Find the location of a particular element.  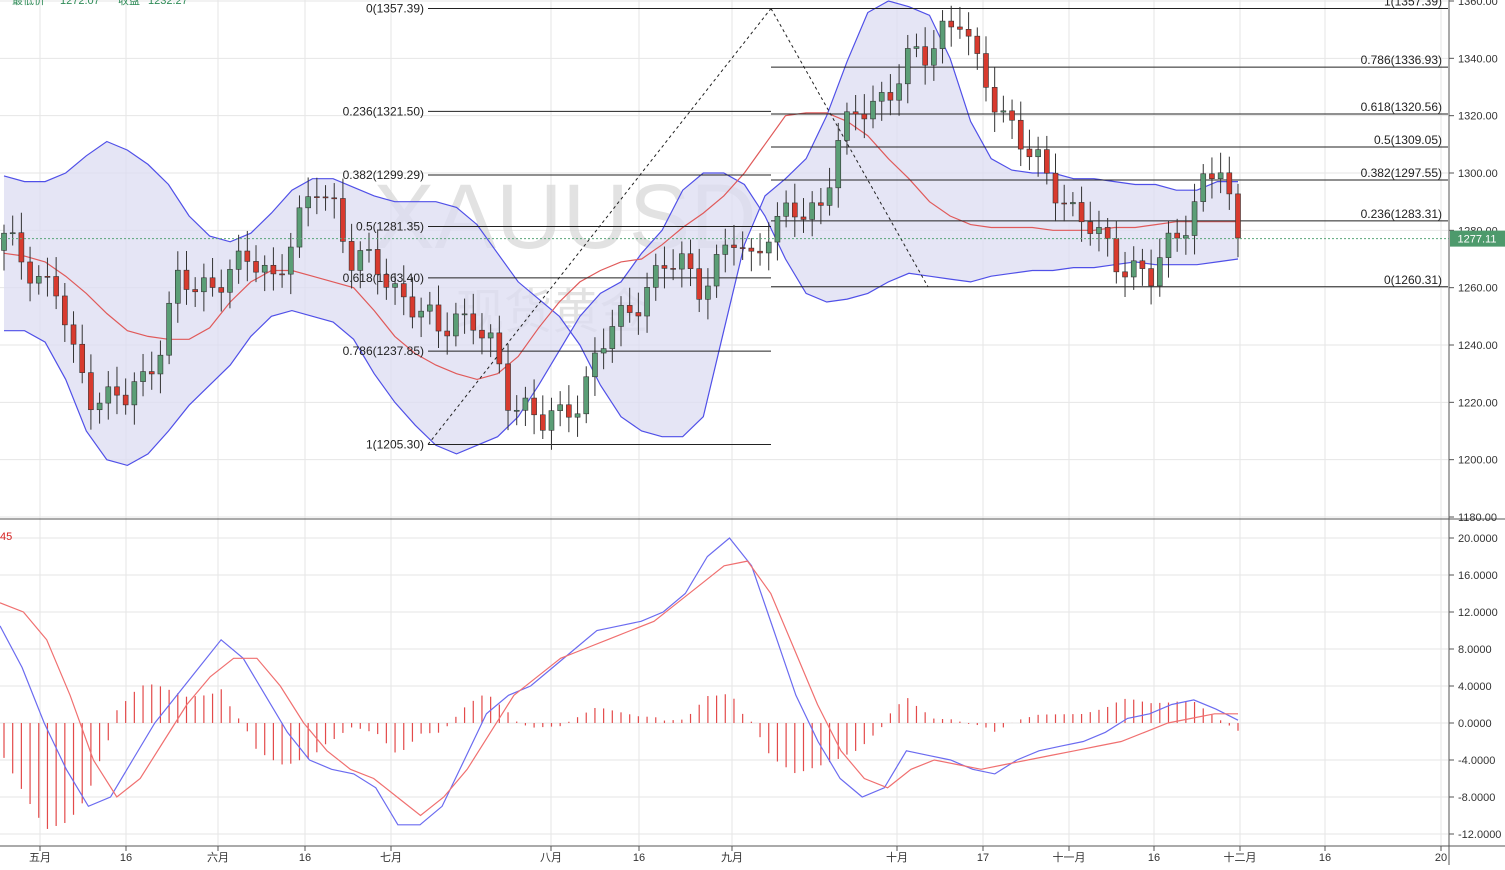

fib-trendline-down is located at coordinates (849, 148).